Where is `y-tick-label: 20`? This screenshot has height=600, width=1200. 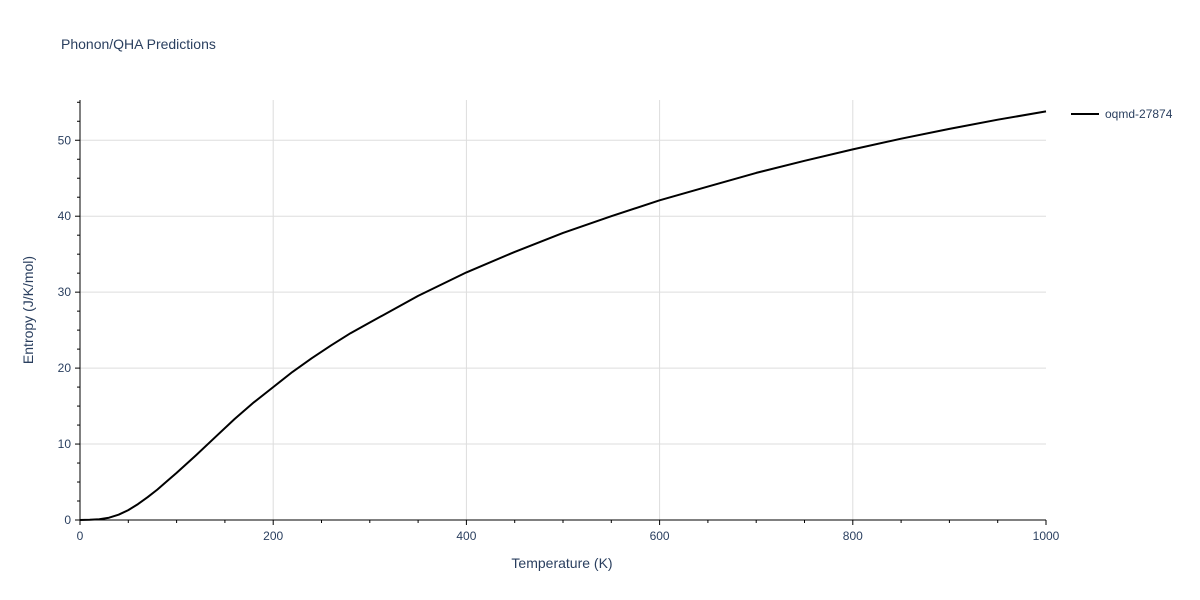
y-tick-label: 20 is located at coordinates (65, 368).